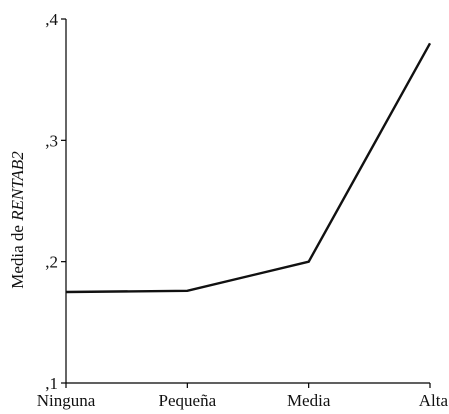 This screenshot has height=414, width=449. I want to click on y-ticks: ,1 ,2 ,3 ,4, so click(55, 201).